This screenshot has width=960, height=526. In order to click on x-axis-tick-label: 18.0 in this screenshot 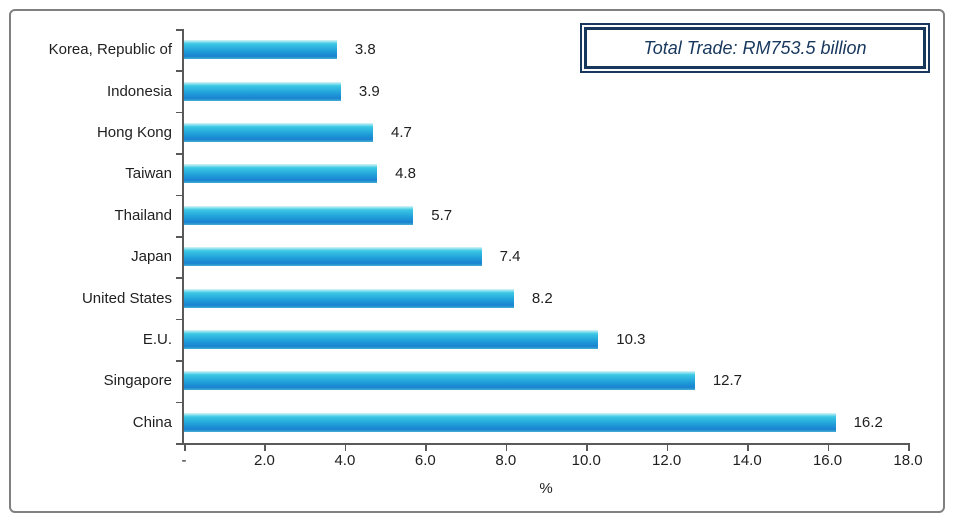, I will do `click(908, 460)`.